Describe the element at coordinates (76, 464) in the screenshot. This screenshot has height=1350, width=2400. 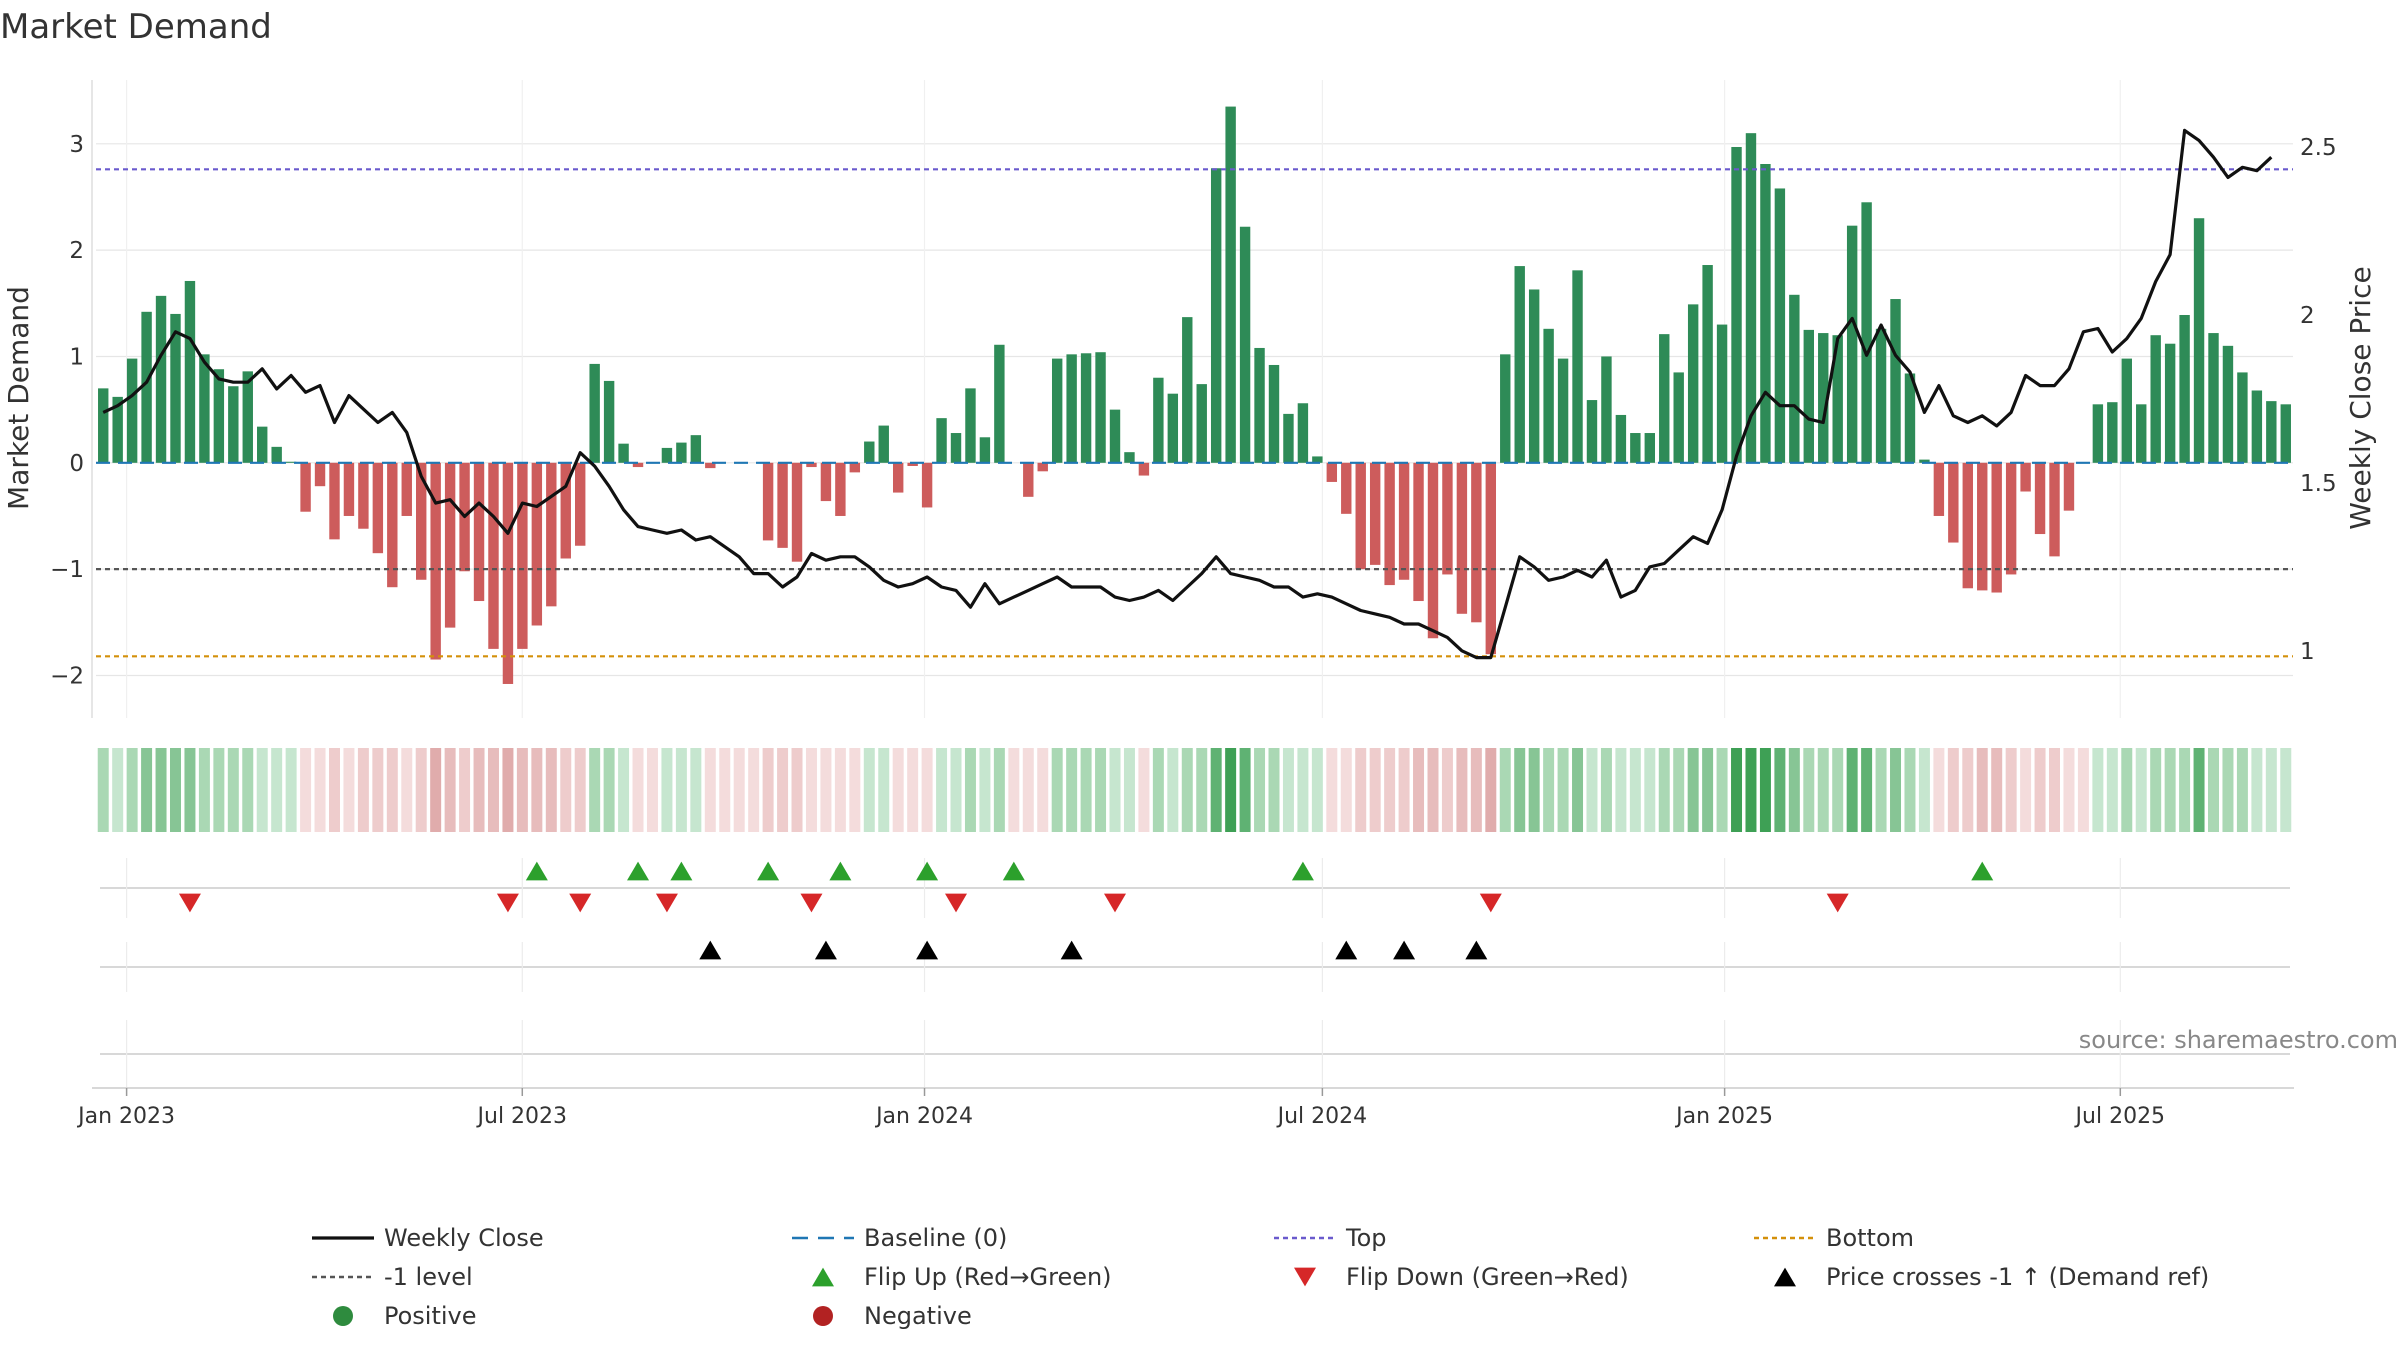
I see `y-tick-label-2: 0` at that location.